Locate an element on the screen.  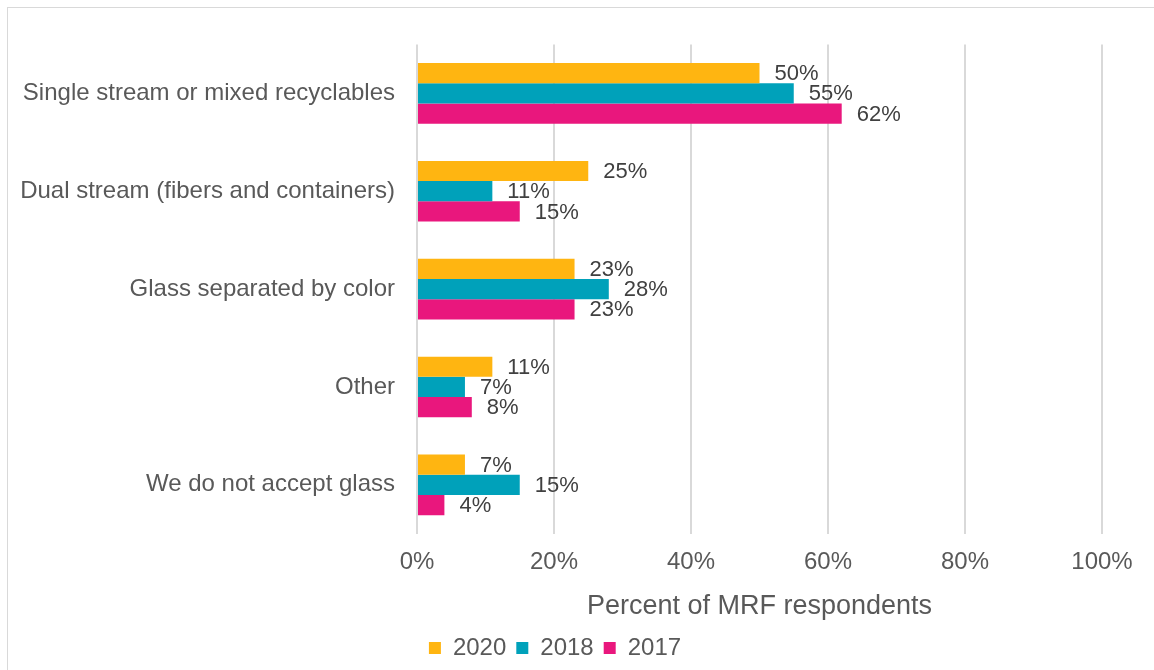
x-tick-label: 20% is located at coordinates (554, 560).